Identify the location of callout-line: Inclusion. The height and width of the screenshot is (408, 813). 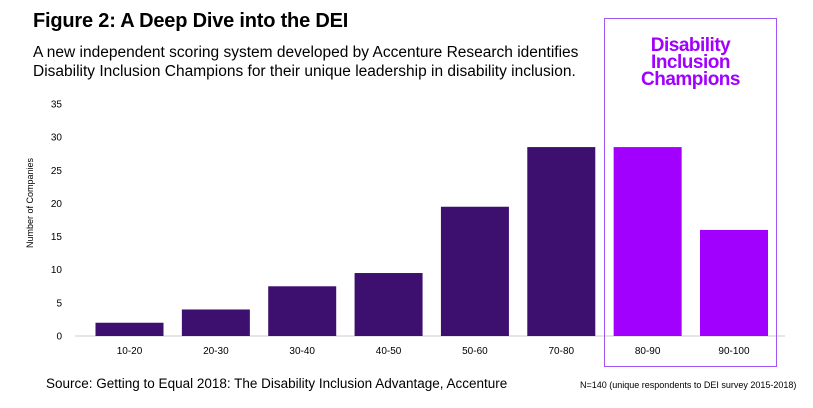
(690, 62).